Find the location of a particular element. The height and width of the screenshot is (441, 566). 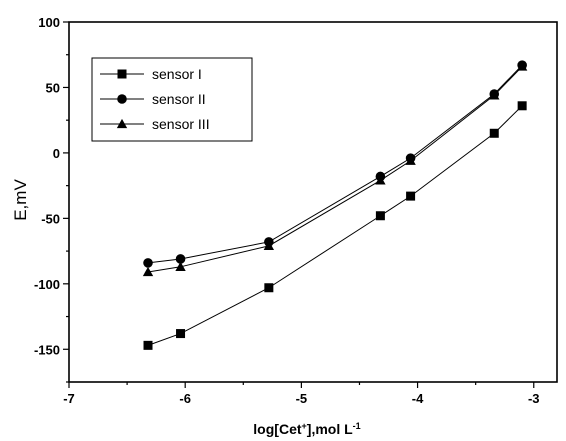

y-tick-label: 0 is located at coordinates (56, 153).